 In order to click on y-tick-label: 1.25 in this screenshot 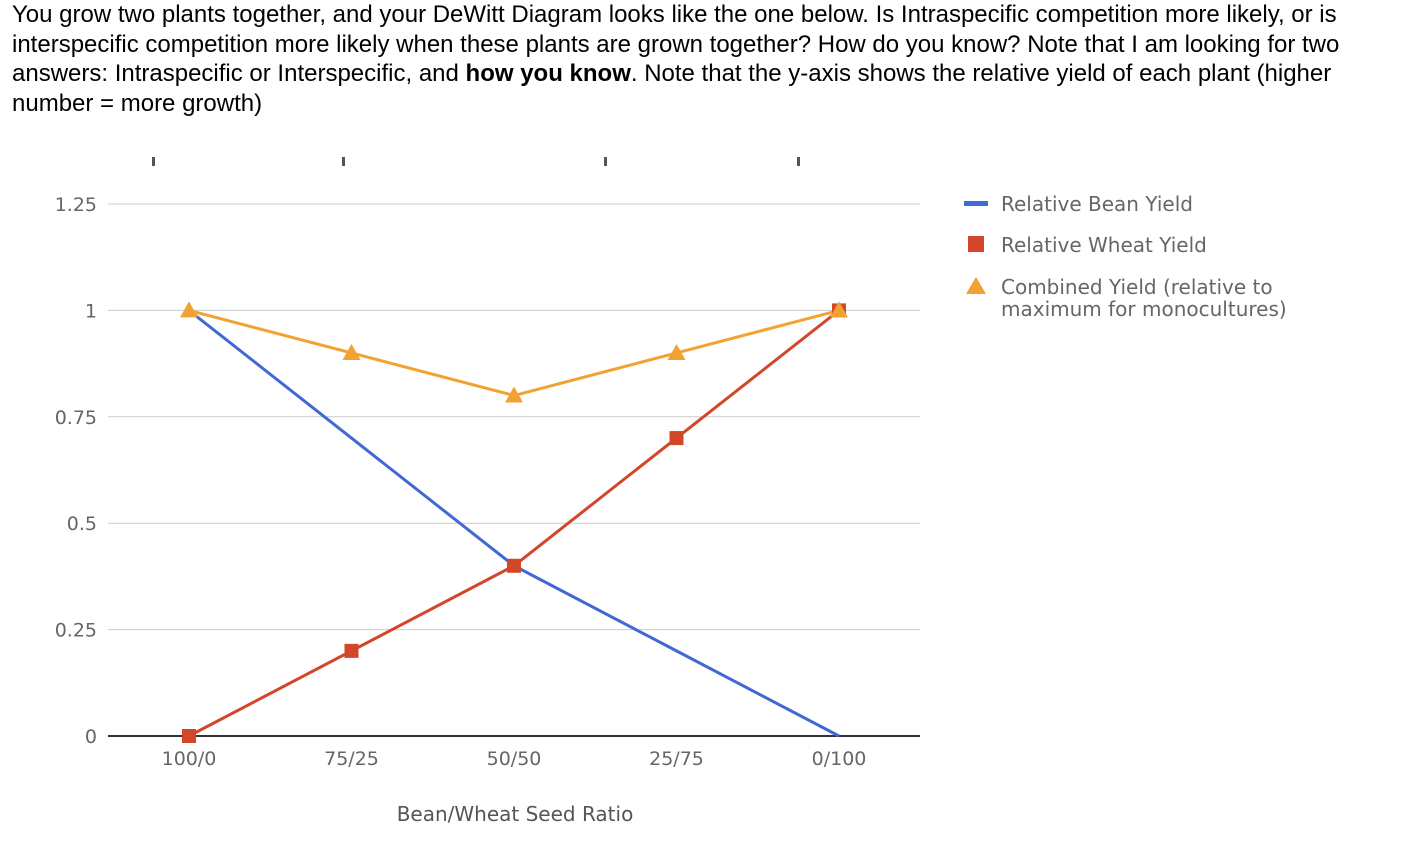, I will do `click(76, 205)`.